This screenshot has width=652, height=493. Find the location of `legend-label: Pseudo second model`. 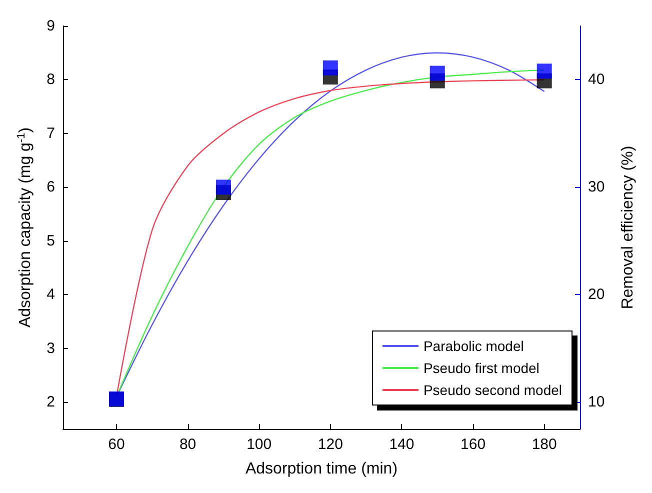

legend-label: Pseudo second model is located at coordinates (492, 390).